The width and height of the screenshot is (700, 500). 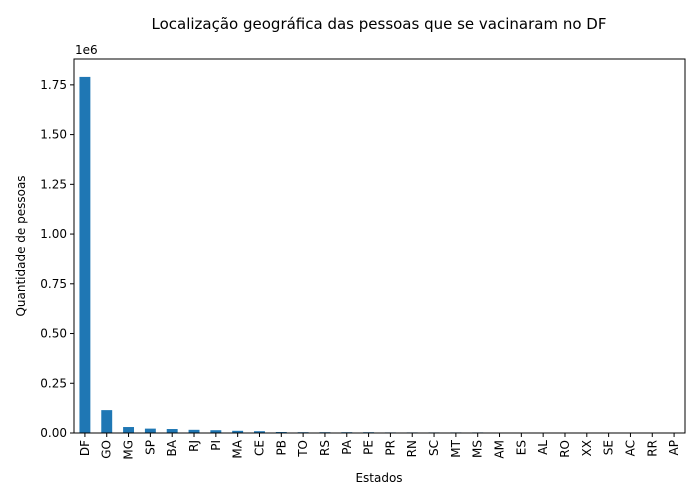 I want to click on x-tick-label: MT, so click(x=456, y=448).